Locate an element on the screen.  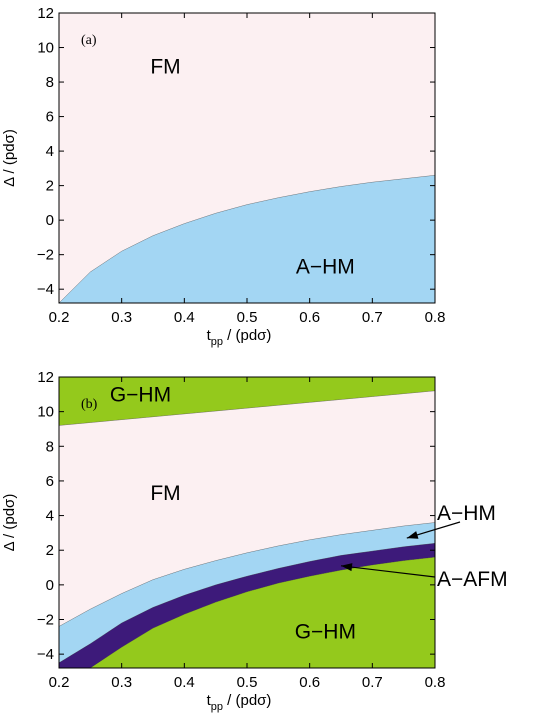
region-label: A−HM is located at coordinates (325, 267).